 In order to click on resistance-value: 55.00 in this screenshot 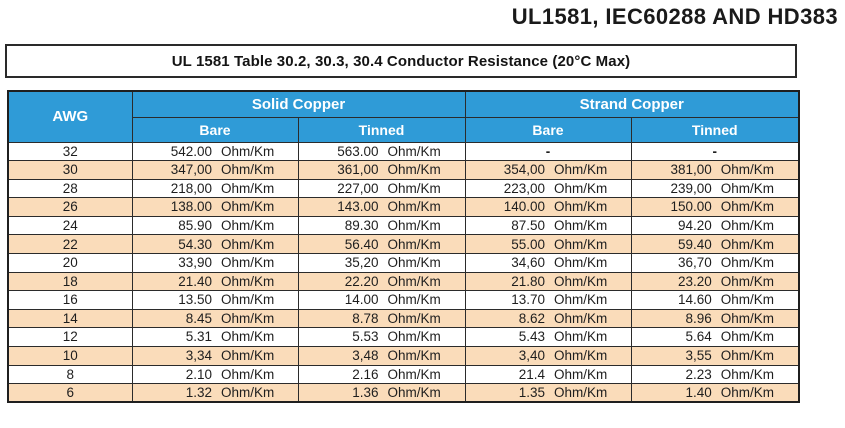, I will do `click(528, 244)`.